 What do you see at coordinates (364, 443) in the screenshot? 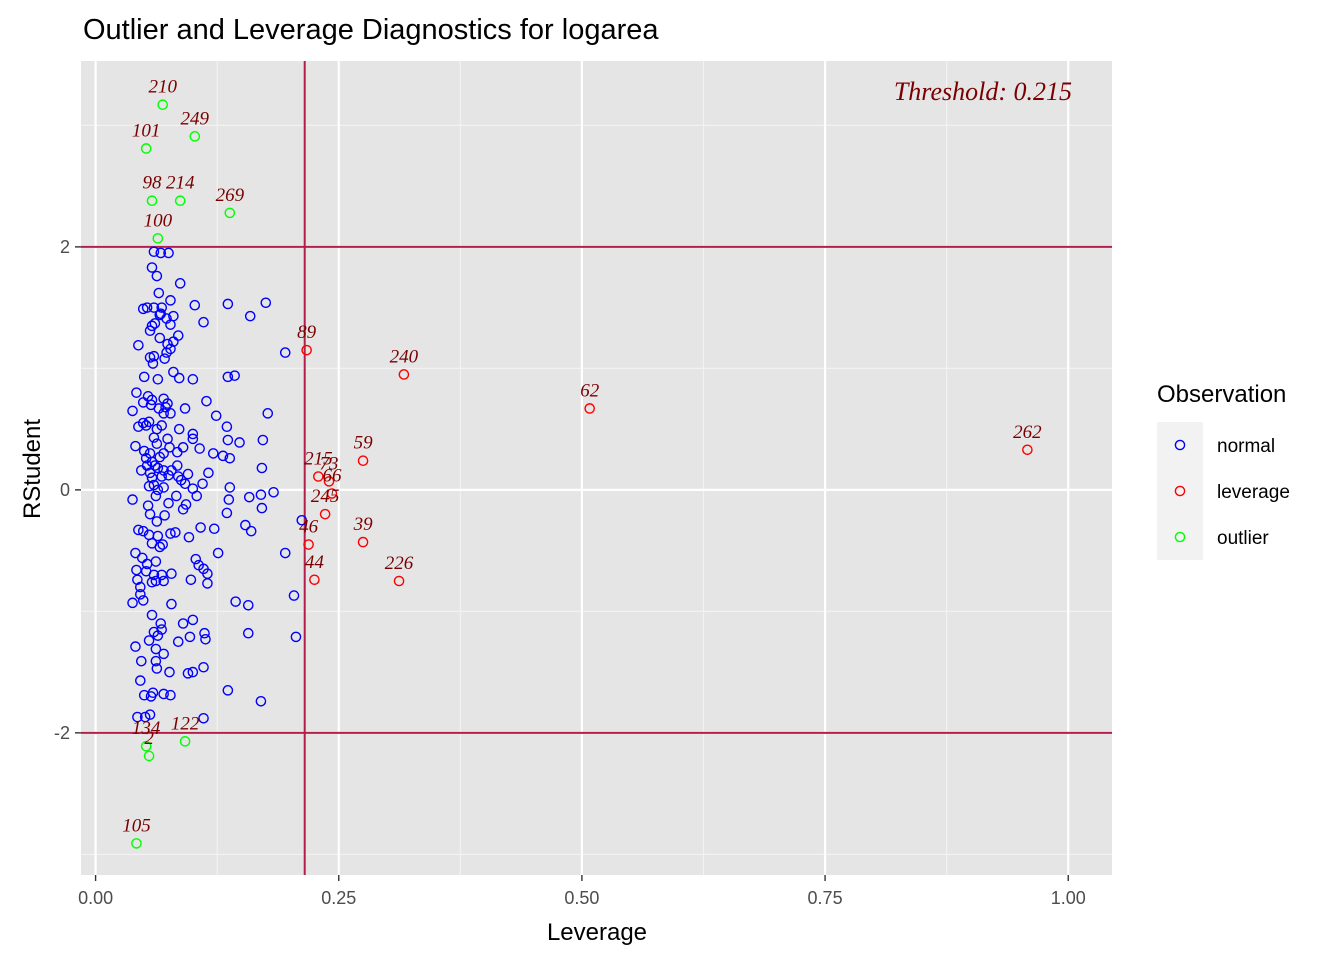
I see `point-label: 59` at bounding box center [364, 443].